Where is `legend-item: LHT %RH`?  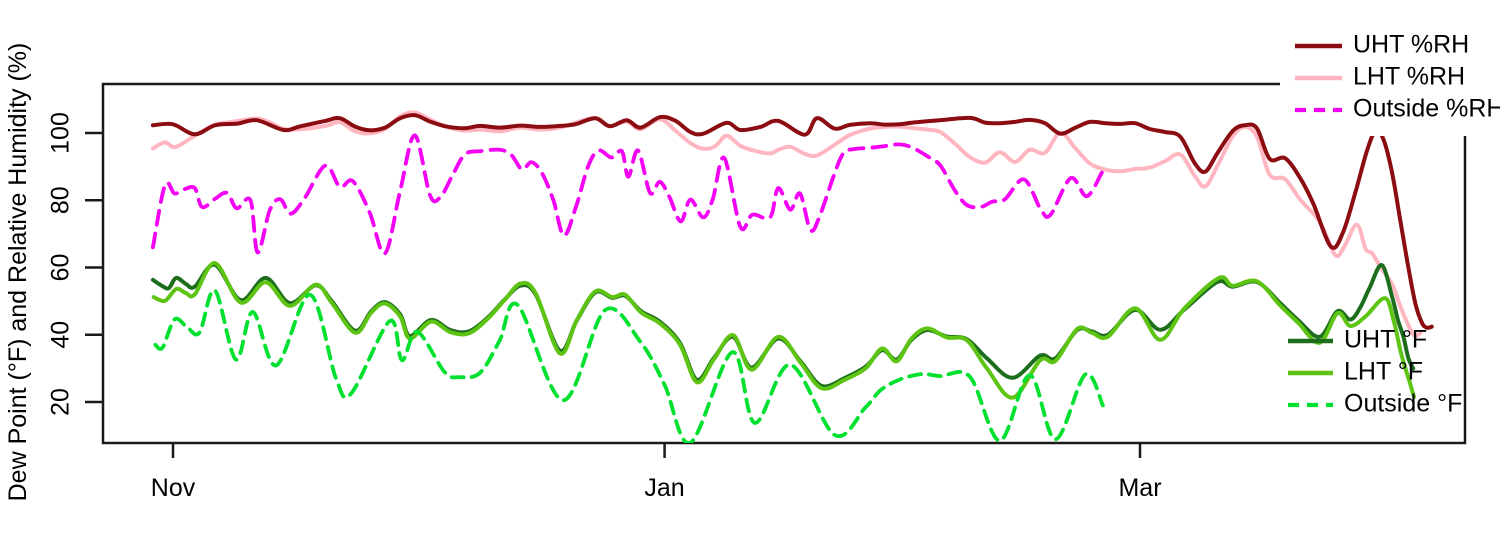
legend-item: LHT %RH is located at coordinates (1380, 77).